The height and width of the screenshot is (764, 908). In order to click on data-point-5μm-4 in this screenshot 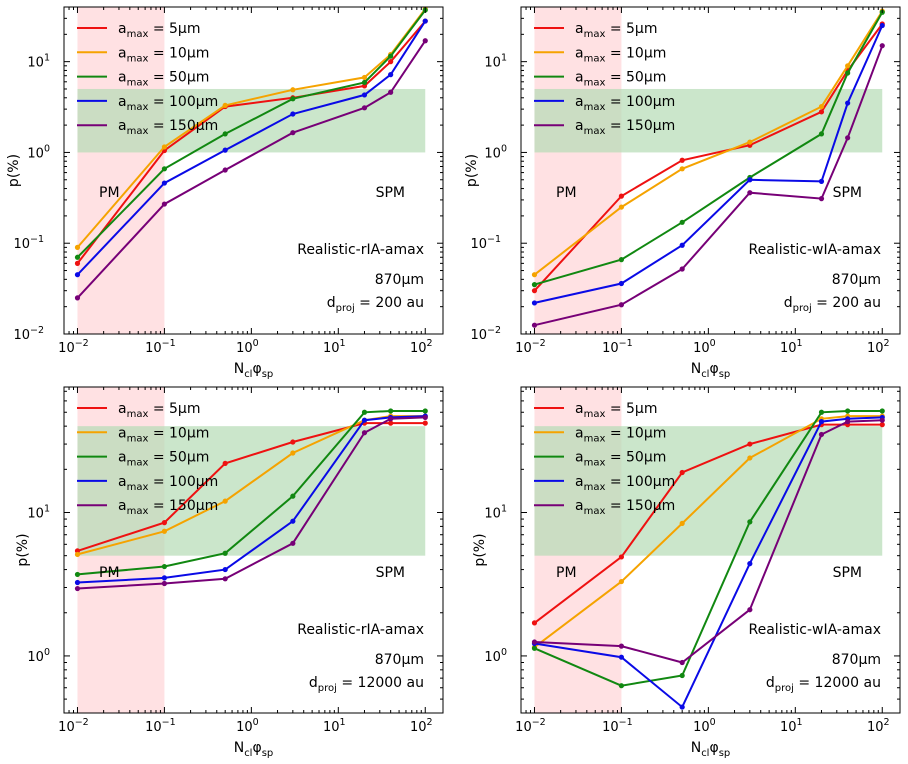, I will do `click(821, 112)`.